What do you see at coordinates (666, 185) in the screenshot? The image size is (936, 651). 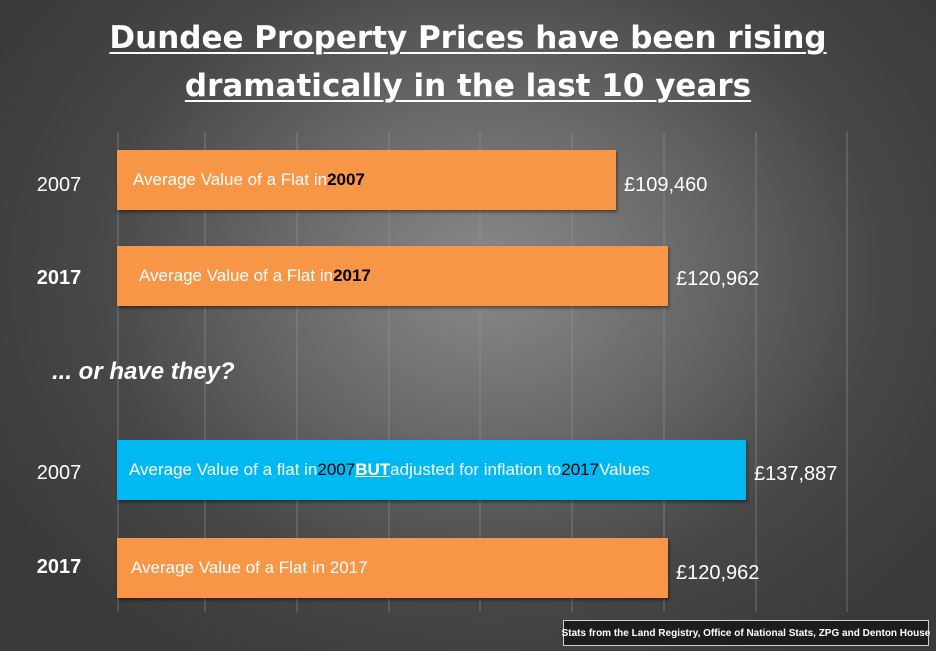 I see `value-label-2007: £109,460` at bounding box center [666, 185].